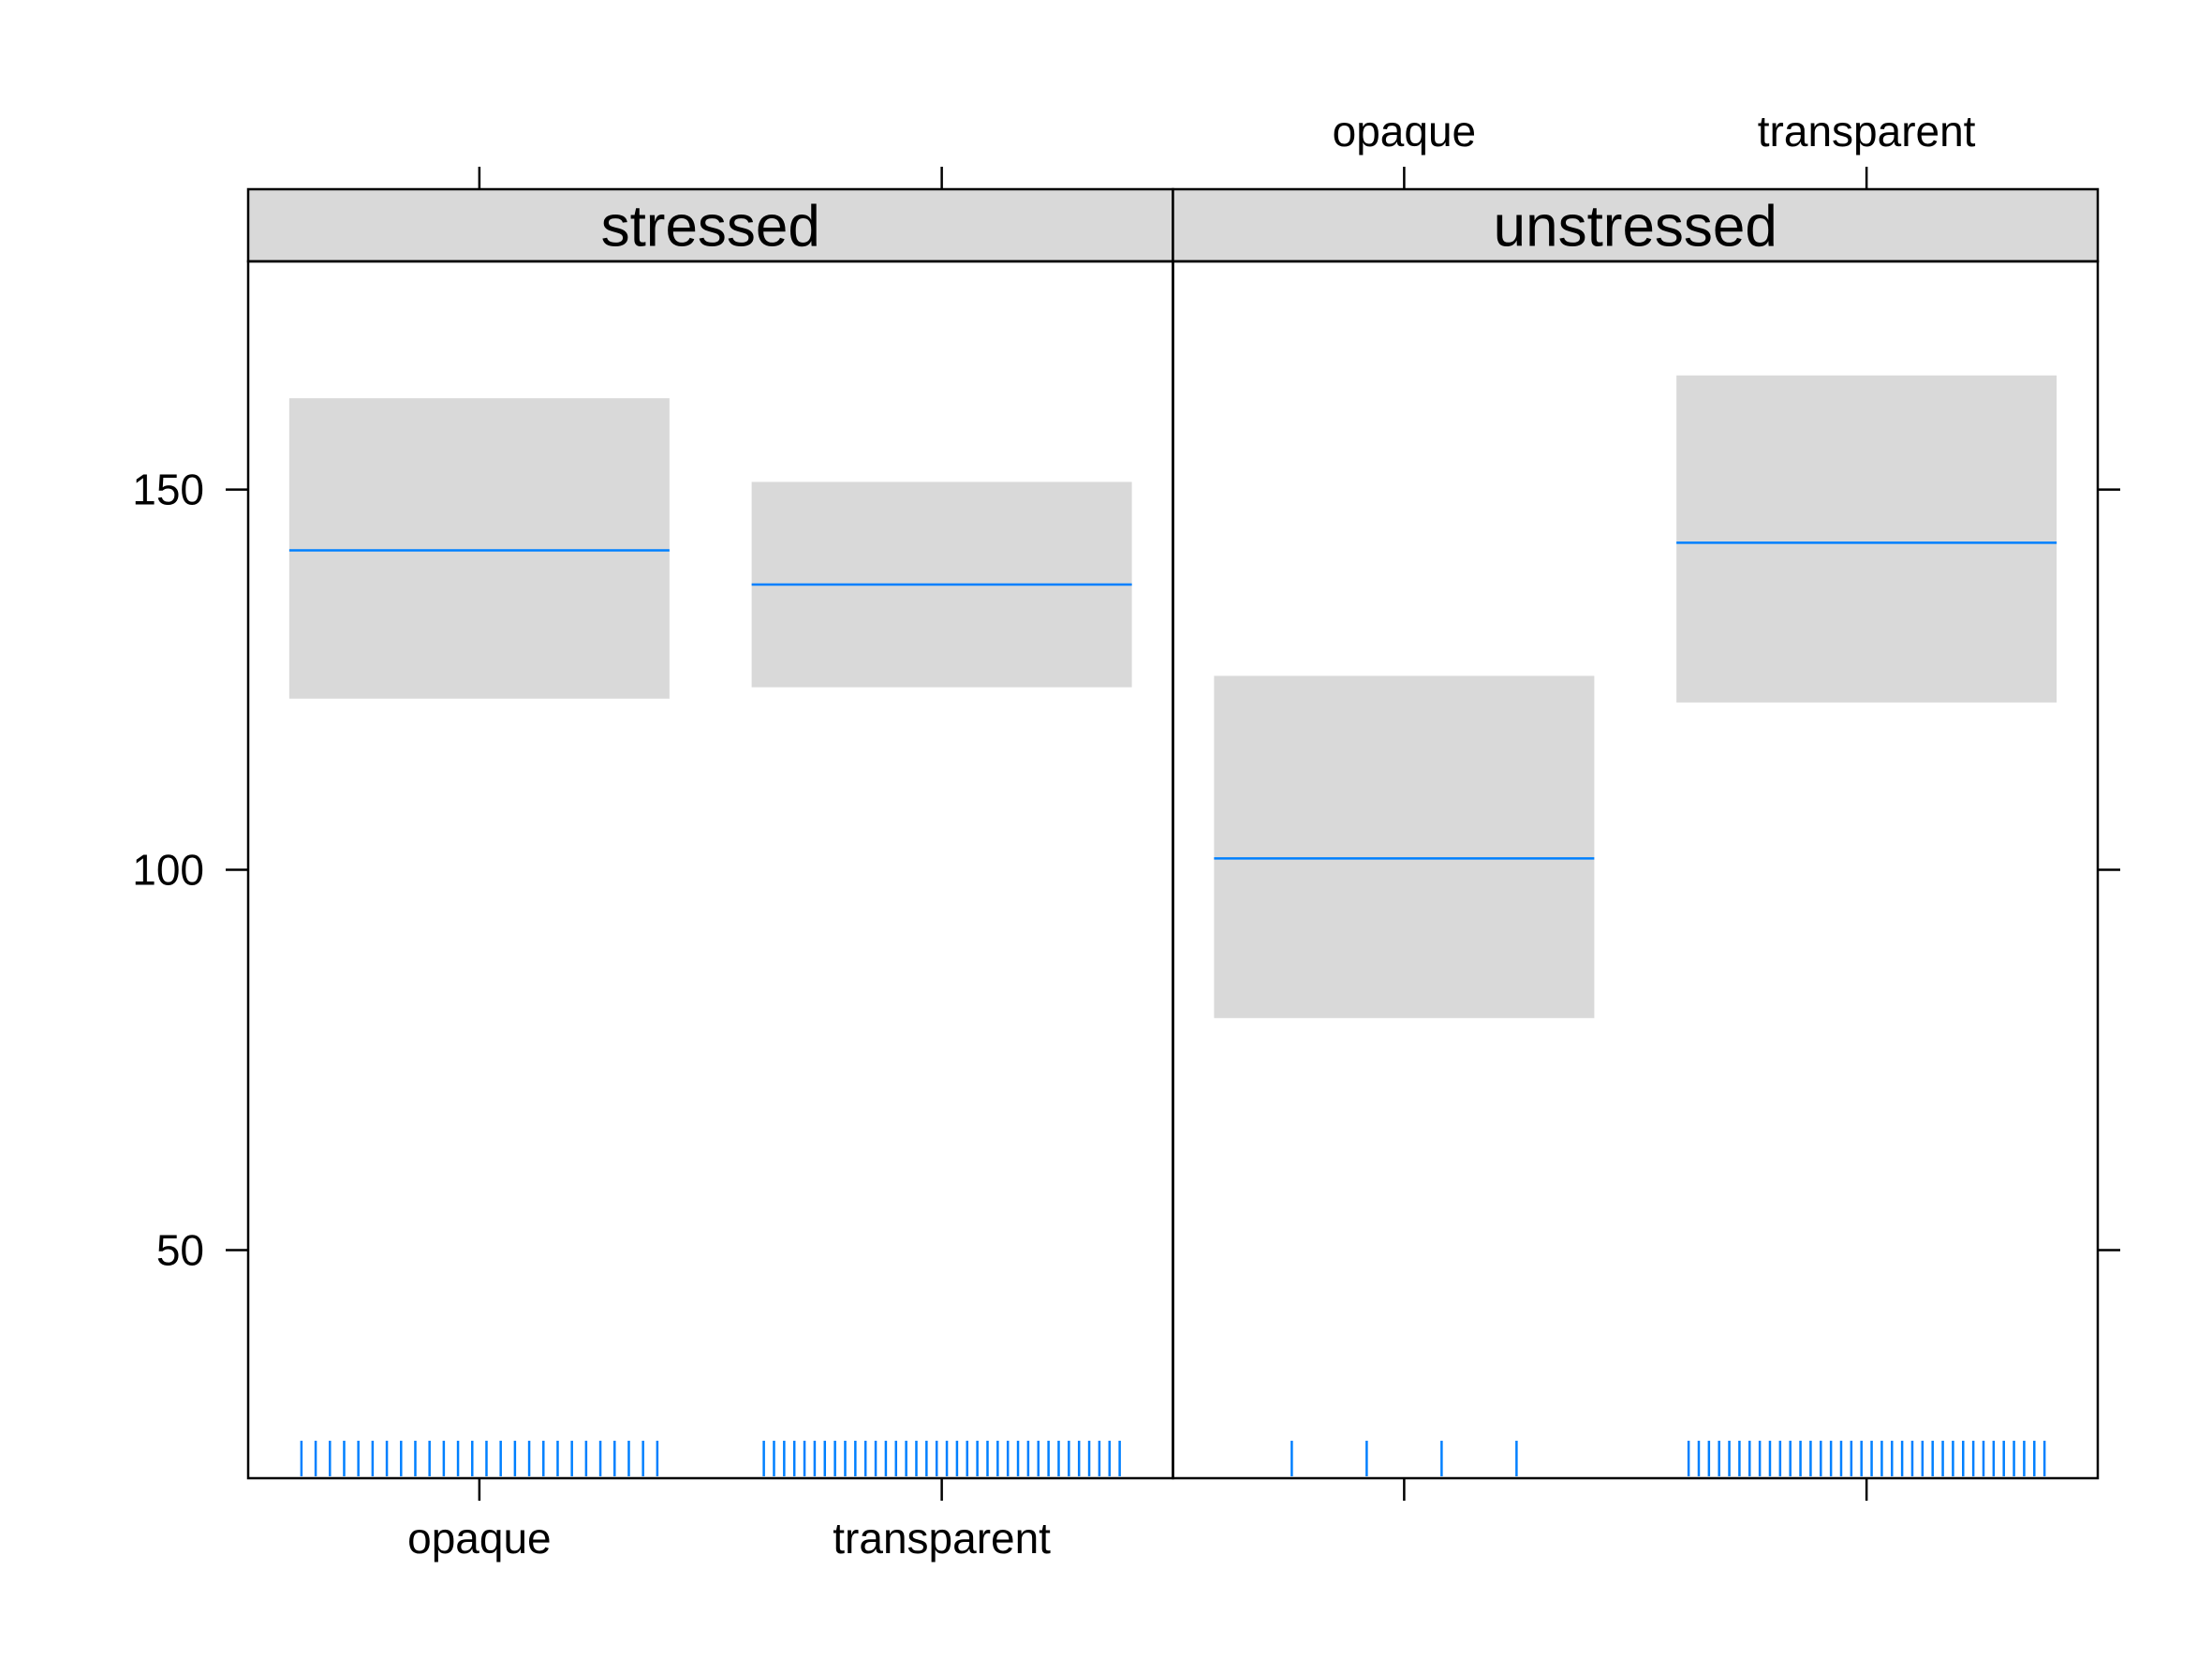 The width and height of the screenshot is (2212, 1659). I want to click on y-tick-label: 100, so click(168, 870).